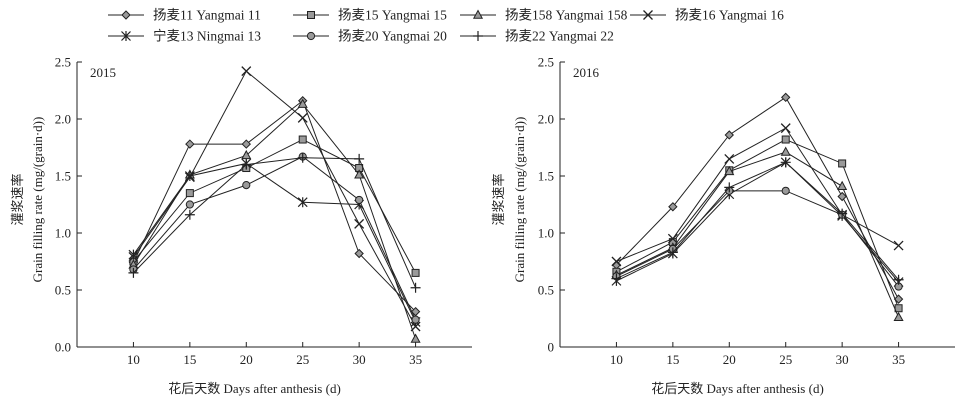 The width and height of the screenshot is (975, 403). Describe the element at coordinates (546, 290) in the screenshot. I see `y-tick-label: 0.5` at that location.